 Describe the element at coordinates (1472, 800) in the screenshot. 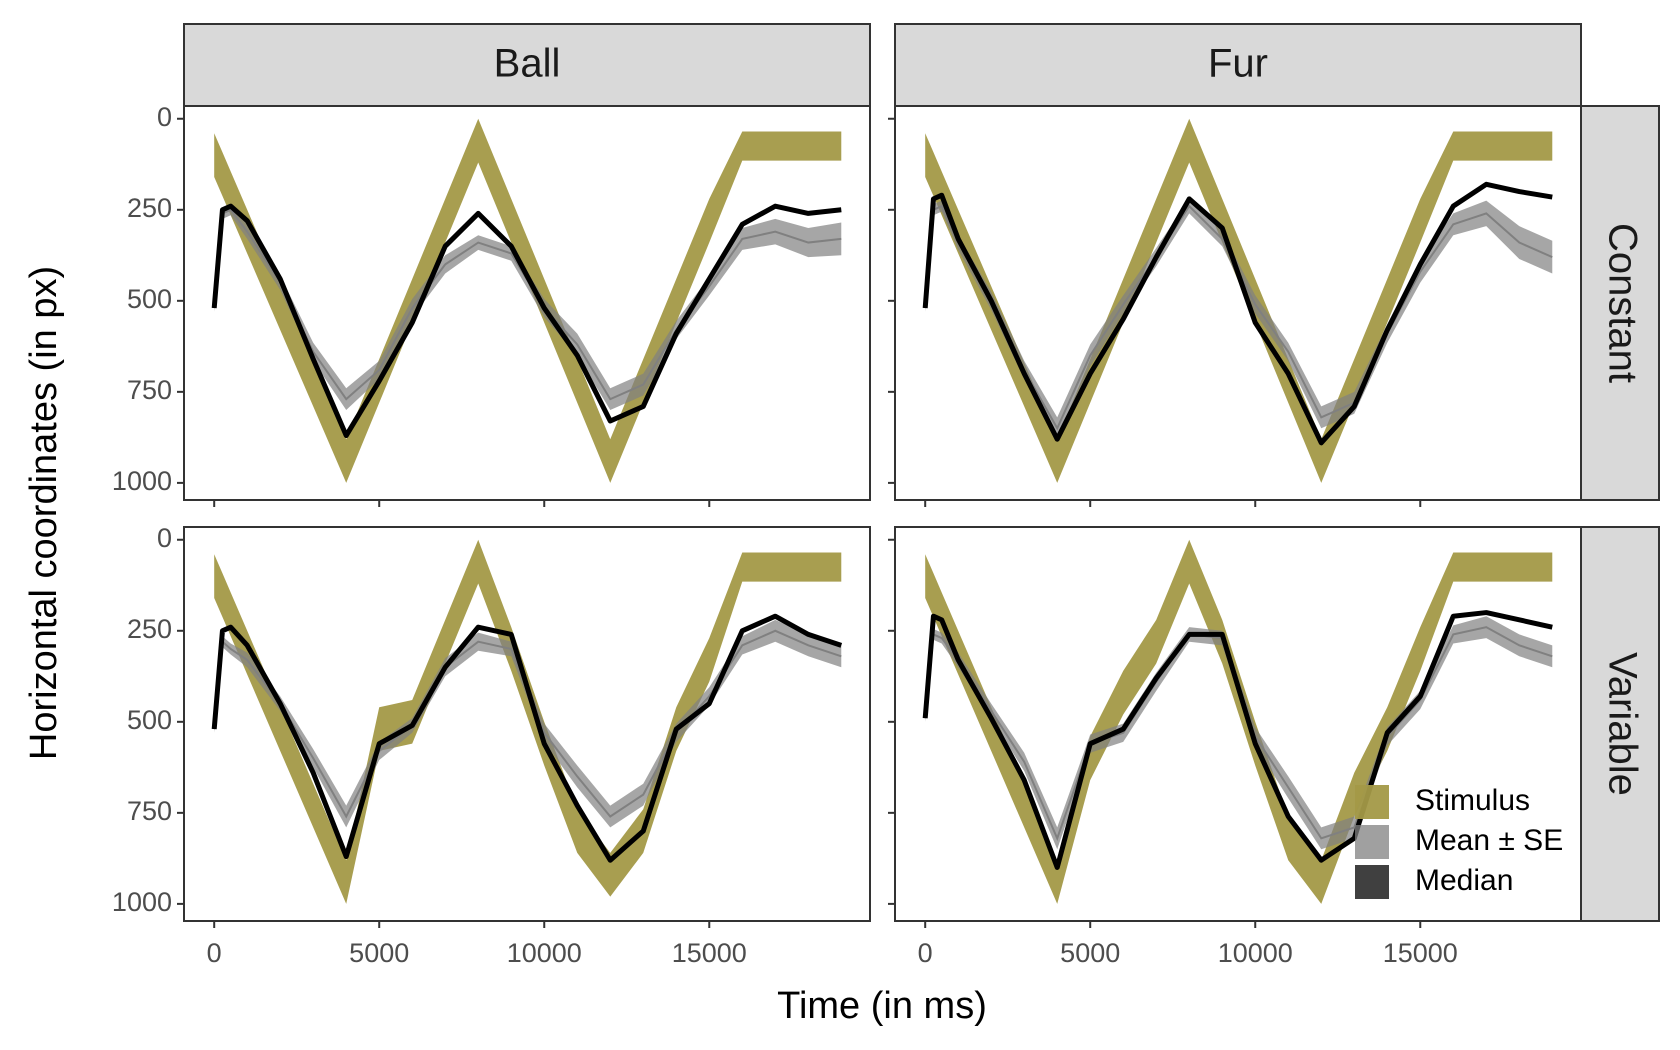

I see `legend-label: Stimulus` at that location.